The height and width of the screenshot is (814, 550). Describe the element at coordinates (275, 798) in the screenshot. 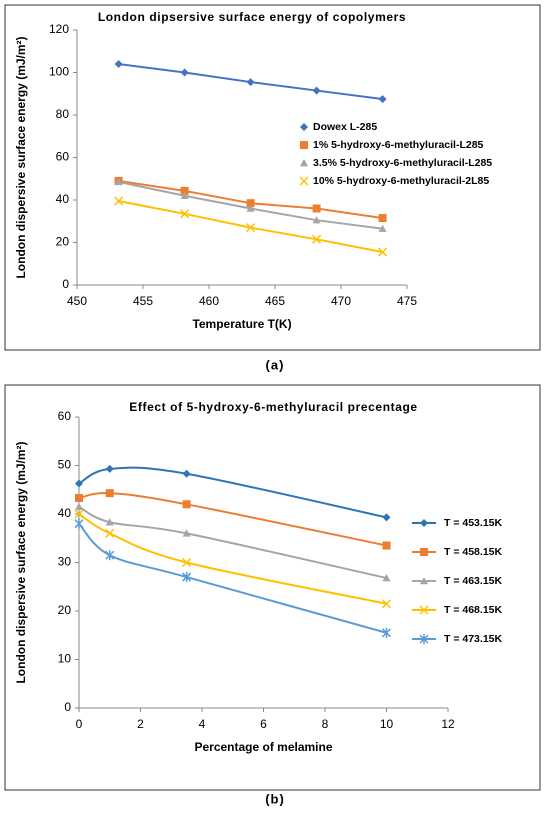

I see `panel-label: (b)` at that location.